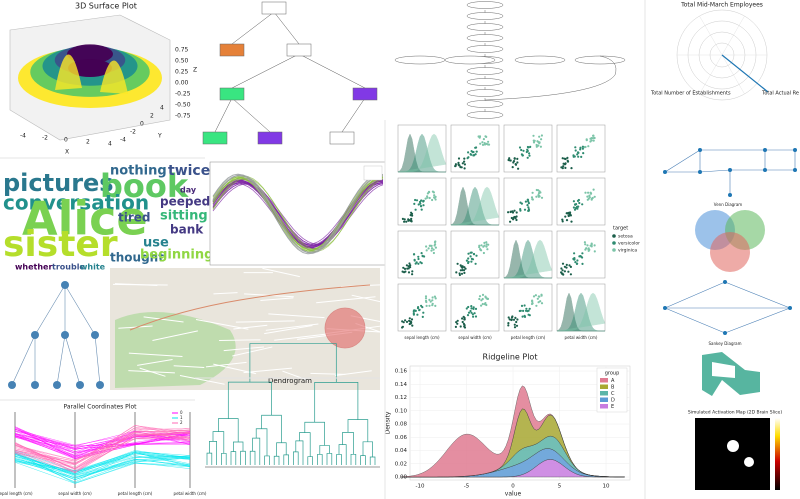  Describe the element at coordinates (188, 190) in the screenshot. I see `label: day` at that location.